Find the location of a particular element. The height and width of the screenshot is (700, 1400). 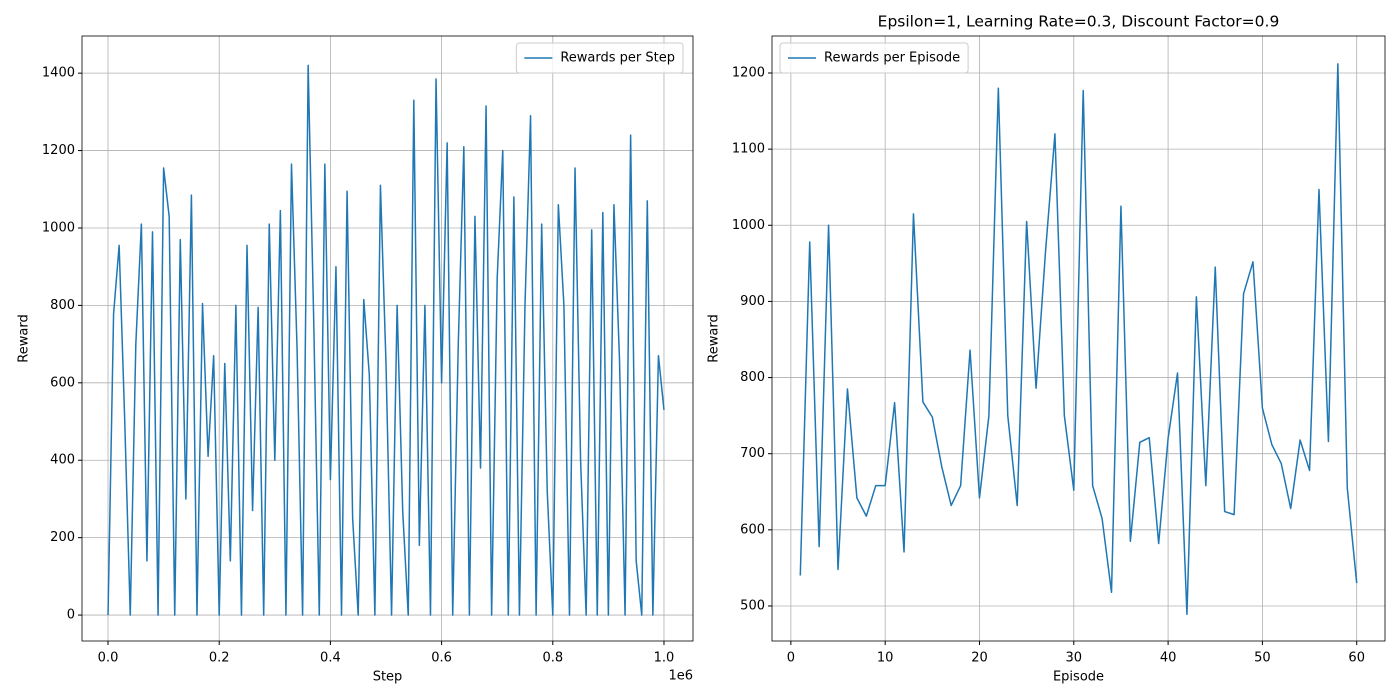

x-offset-text: 1e6 is located at coordinates (680, 676).